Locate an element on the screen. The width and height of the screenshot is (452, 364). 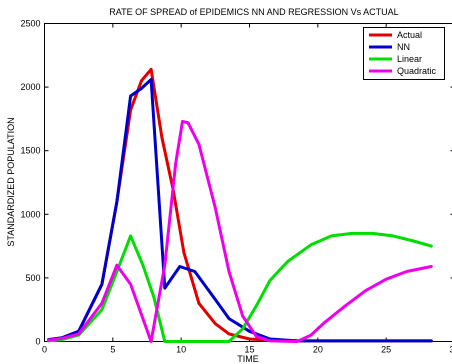
legend-label-nn: NN is located at coordinates (403, 47).